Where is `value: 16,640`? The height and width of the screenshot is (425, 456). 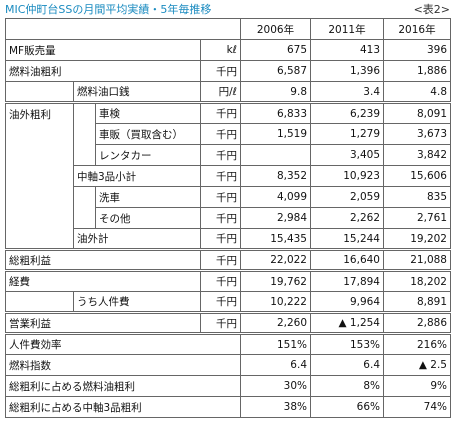 value: 16,640 is located at coordinates (347, 259).